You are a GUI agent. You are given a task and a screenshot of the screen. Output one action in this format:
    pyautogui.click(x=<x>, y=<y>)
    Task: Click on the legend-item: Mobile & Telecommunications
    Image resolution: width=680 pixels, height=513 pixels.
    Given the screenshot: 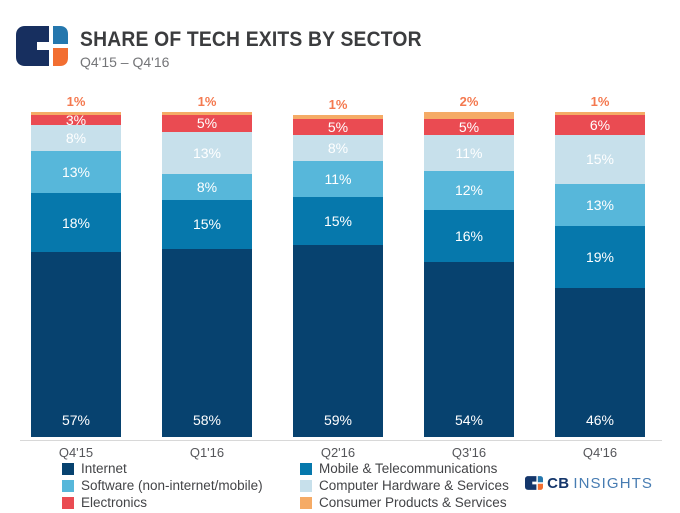 What is the action you would take?
    pyautogui.click(x=404, y=468)
    